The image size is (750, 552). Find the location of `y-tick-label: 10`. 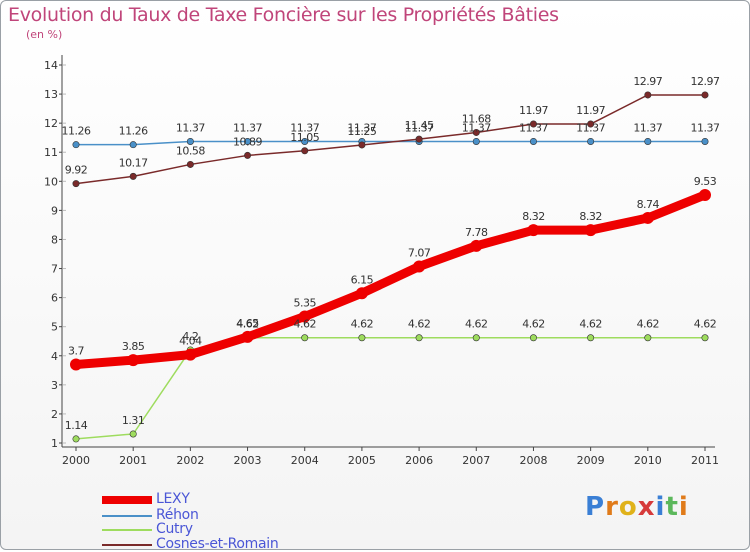

y-tick-label: 10 is located at coordinates (51, 181).